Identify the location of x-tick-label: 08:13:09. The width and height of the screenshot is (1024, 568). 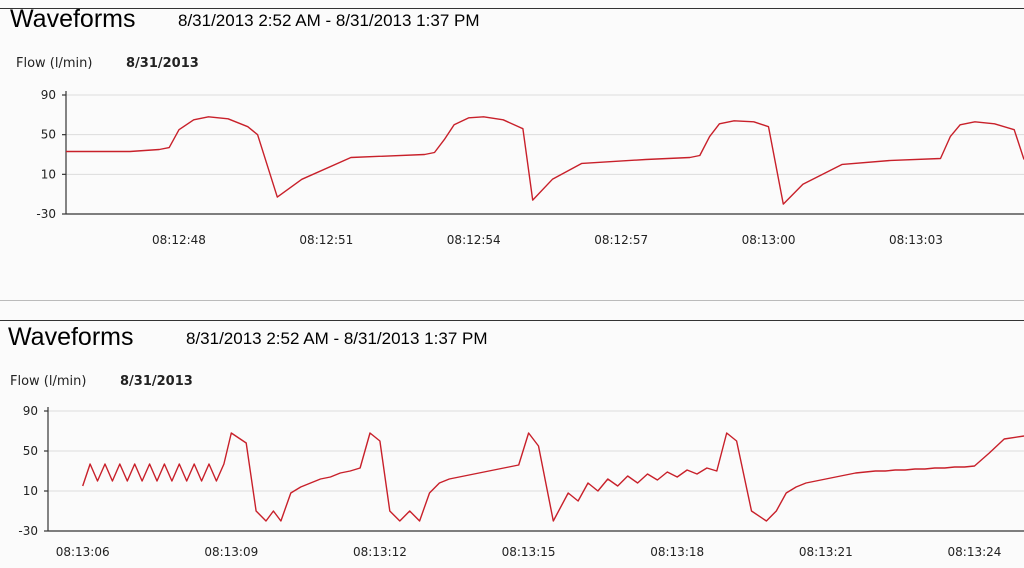
(231, 552).